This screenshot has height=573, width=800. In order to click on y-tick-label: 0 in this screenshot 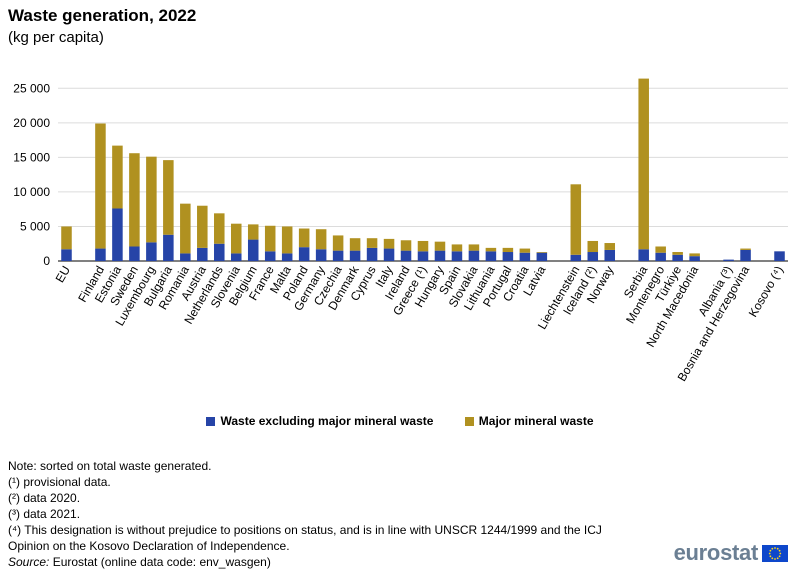, I will do `click(46, 261)`.